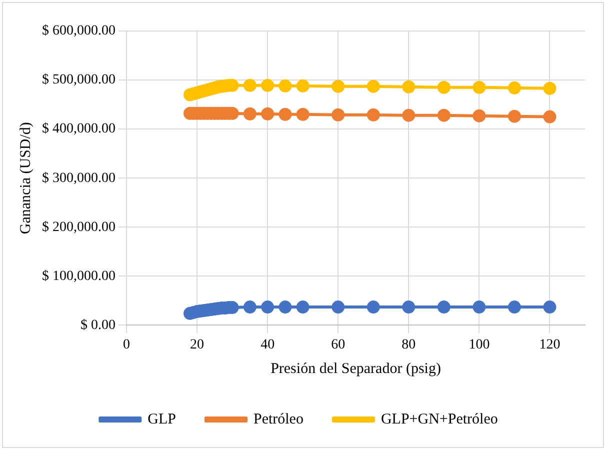 Image resolution: width=606 pixels, height=450 pixels. I want to click on y-tick-label: $ 400,000.00, so click(79, 129).